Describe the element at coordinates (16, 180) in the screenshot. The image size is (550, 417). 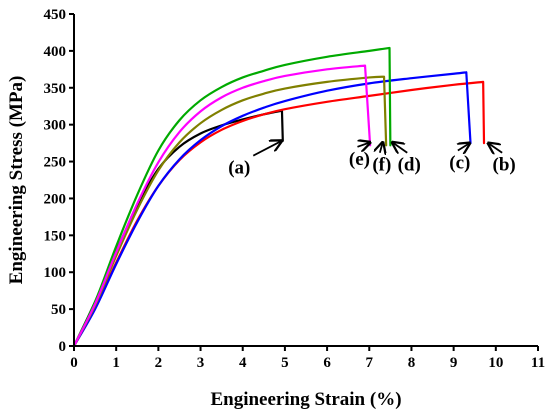
I see `y-axis-title: Engineering Stress (MPa)` at that location.